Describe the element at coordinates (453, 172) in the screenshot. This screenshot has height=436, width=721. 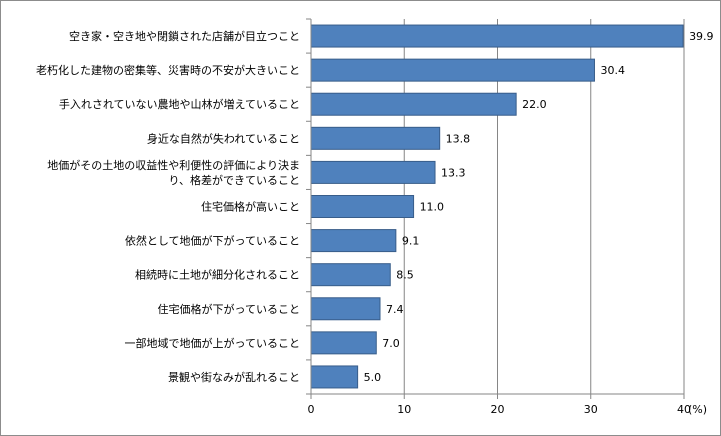
I see `value-label: 13.3` at that location.